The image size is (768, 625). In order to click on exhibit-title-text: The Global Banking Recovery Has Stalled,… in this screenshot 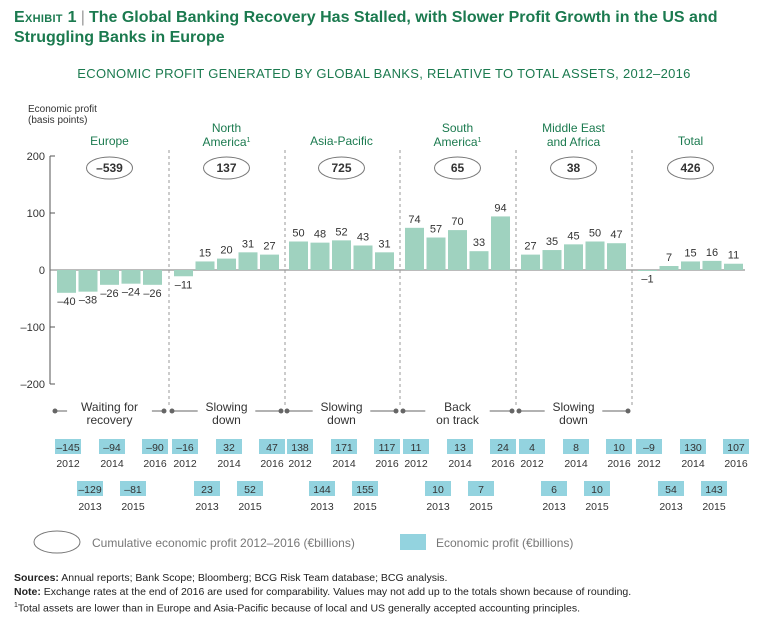, I will do `click(366, 27)`.